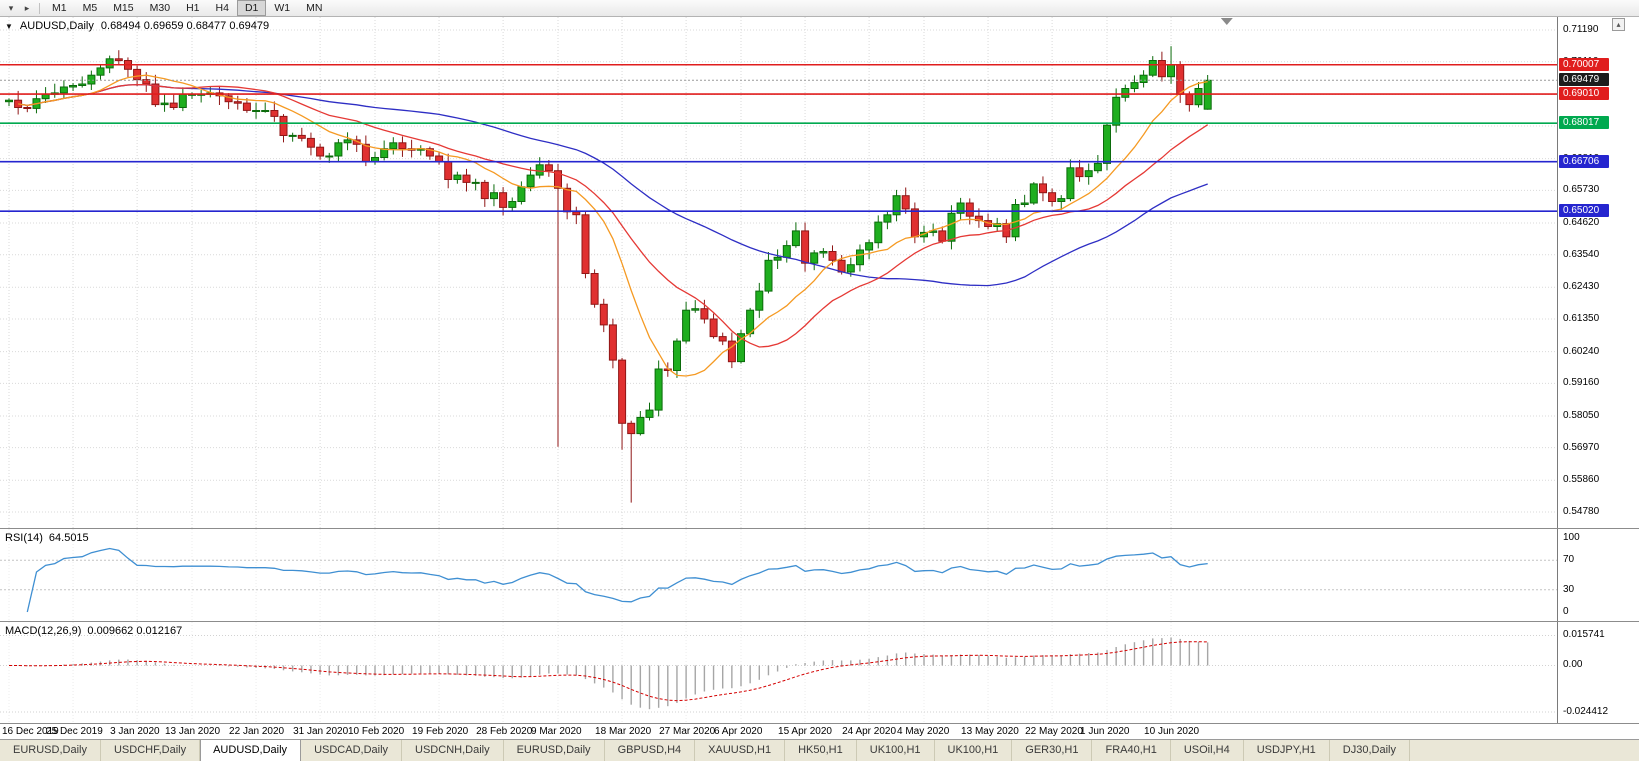 This screenshot has height=761, width=1639. What do you see at coordinates (1584, 80) in the screenshot?
I see `current-price-badge: 0.69479` at bounding box center [1584, 80].